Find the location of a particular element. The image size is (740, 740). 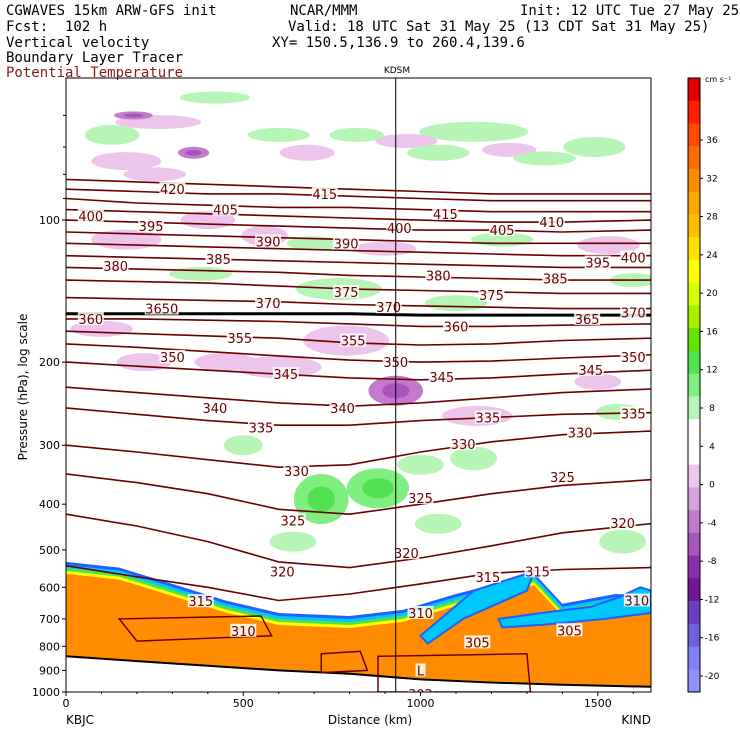

cross-section-coords: XY= 150.5,136.9 to 260.4,139.6 is located at coordinates (398, 43).